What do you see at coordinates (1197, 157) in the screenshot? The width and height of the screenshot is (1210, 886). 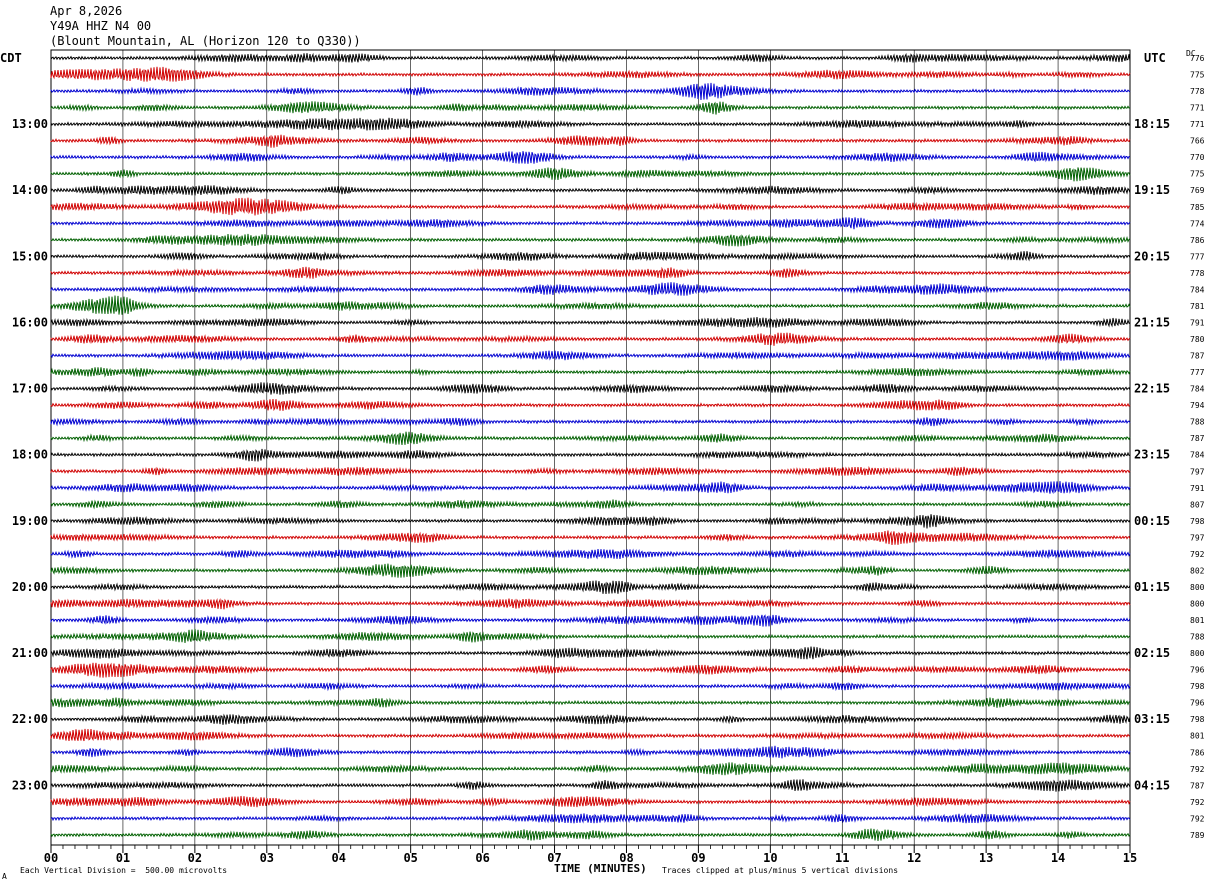 I see `dc-value-label: 770` at bounding box center [1197, 157].